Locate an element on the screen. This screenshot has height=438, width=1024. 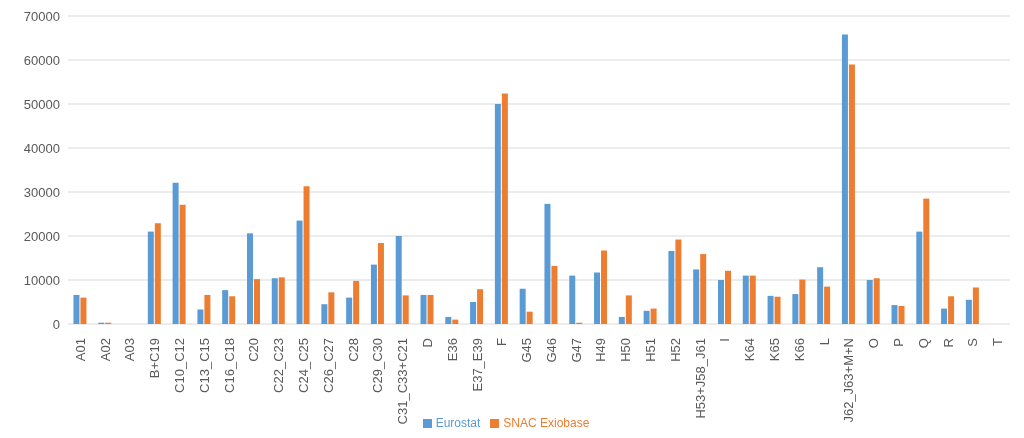
x-tick-label: J62_J63+M+N is located at coordinates (849, 380).